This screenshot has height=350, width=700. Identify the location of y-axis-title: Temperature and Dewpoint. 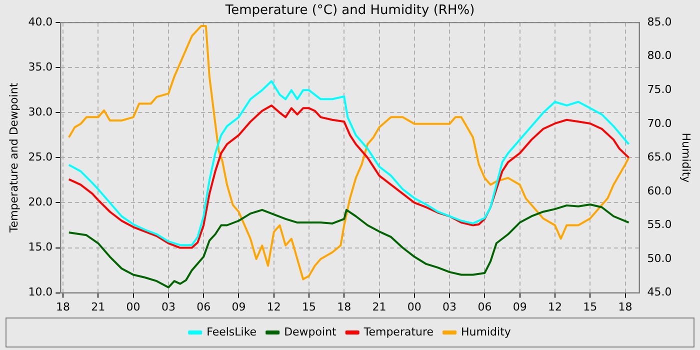
(13, 158).